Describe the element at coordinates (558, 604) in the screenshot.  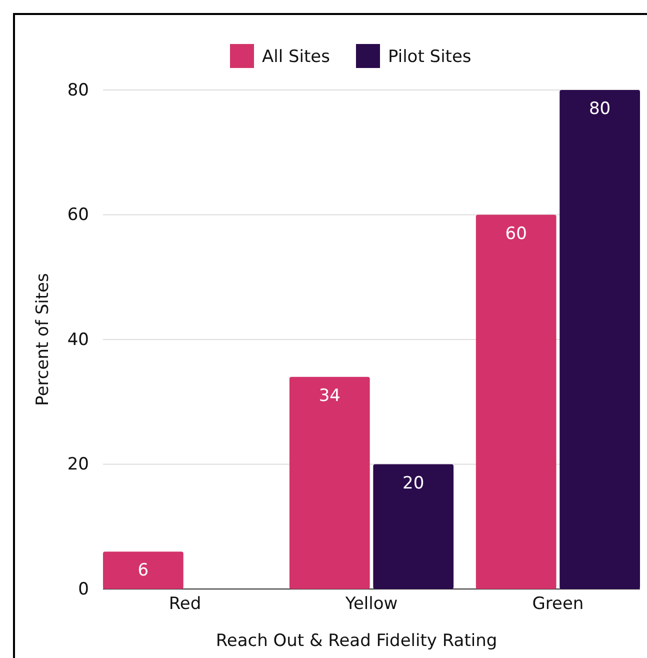
I see `x-tick-label: Green` at that location.